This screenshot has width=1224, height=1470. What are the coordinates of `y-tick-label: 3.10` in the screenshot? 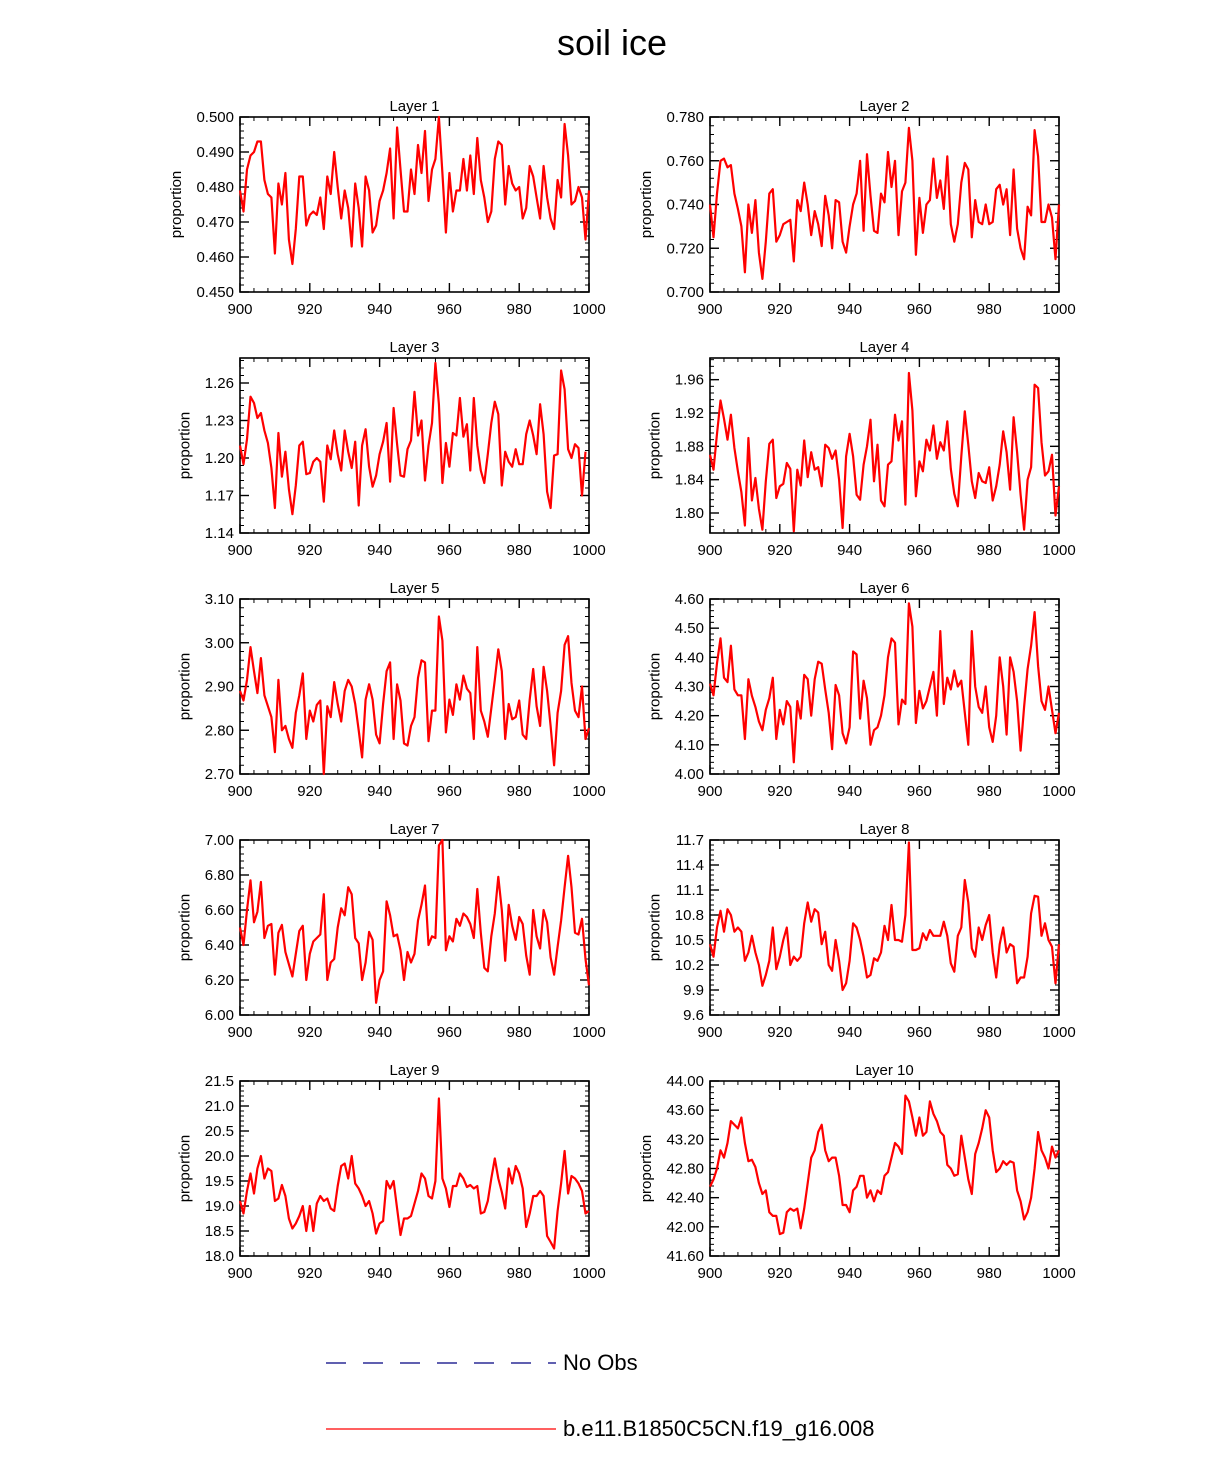 It's located at (219, 599).